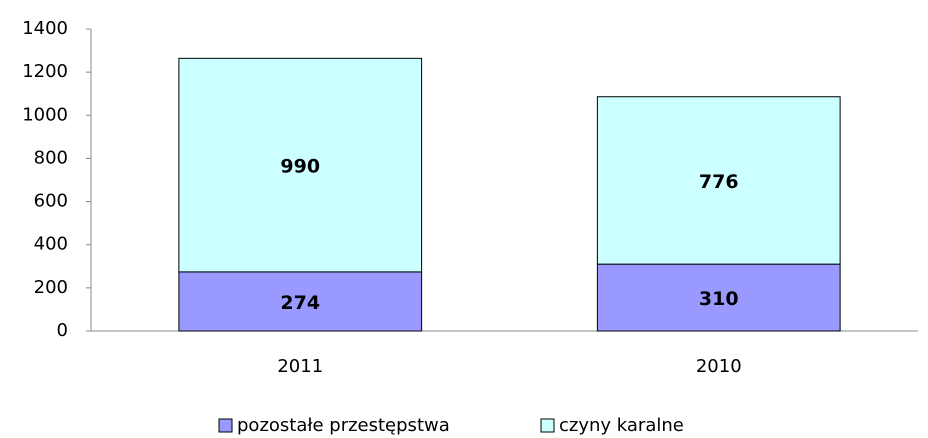  I want to click on value-label: 310, so click(719, 299).